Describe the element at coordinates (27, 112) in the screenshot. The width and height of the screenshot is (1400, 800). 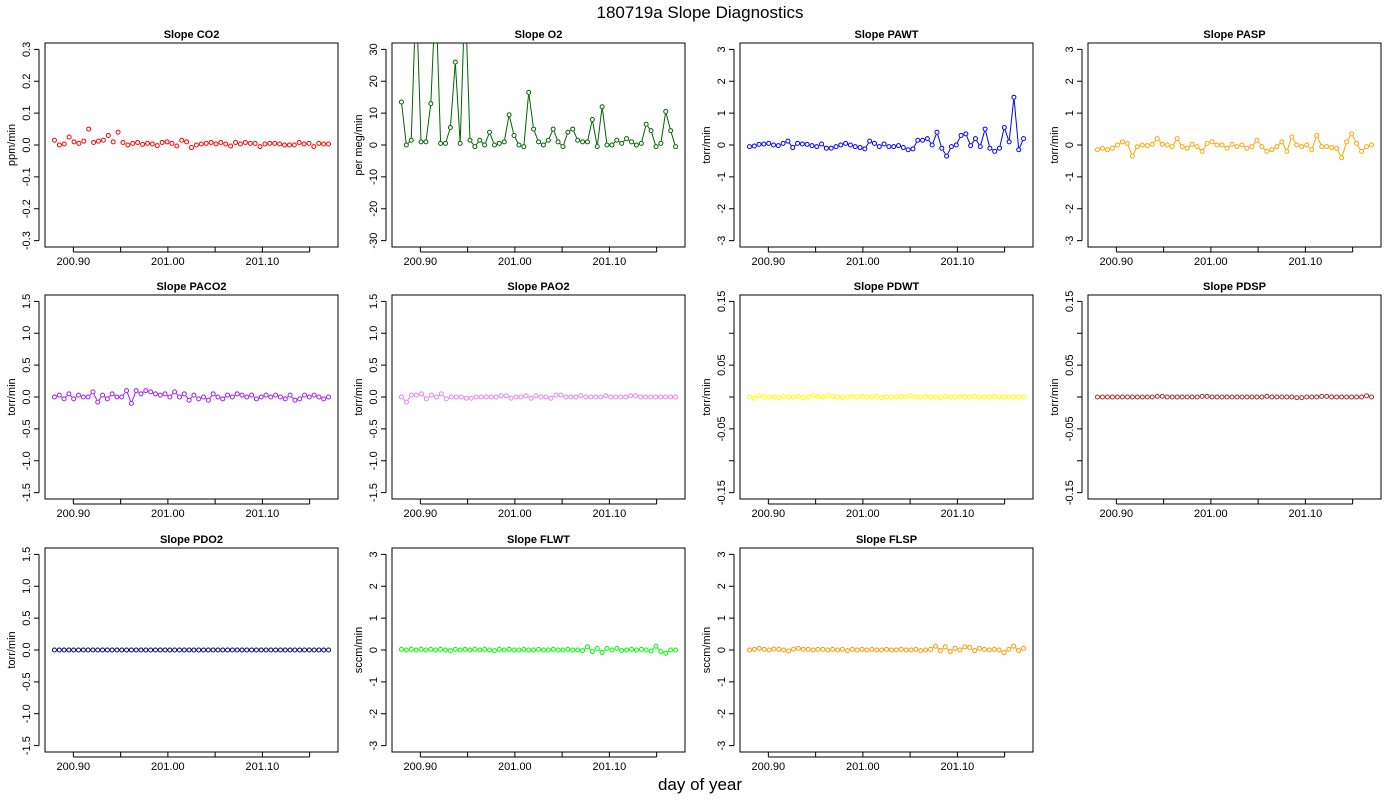
I see `y-tick-label: 0.1` at that location.